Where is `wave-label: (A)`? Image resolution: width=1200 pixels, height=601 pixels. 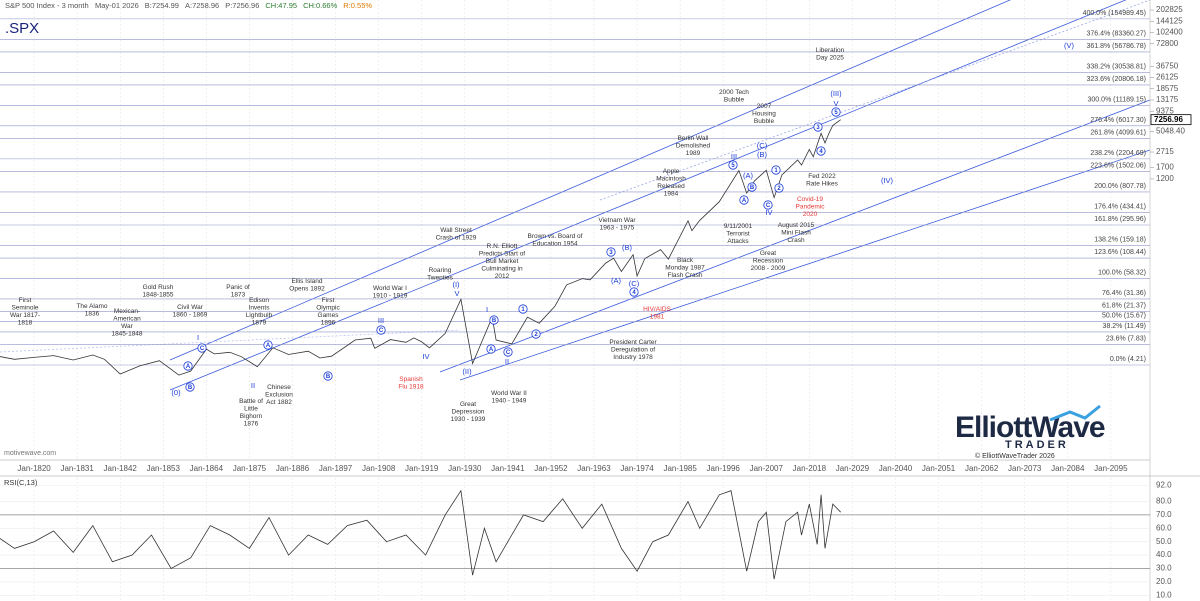
wave-label: (A) is located at coordinates (616, 280).